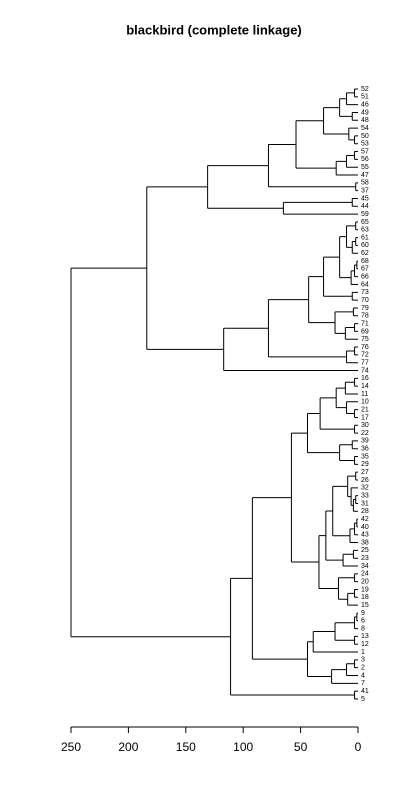  What do you see at coordinates (365, 284) in the screenshot?
I see `leaf-label: 64` at bounding box center [365, 284].